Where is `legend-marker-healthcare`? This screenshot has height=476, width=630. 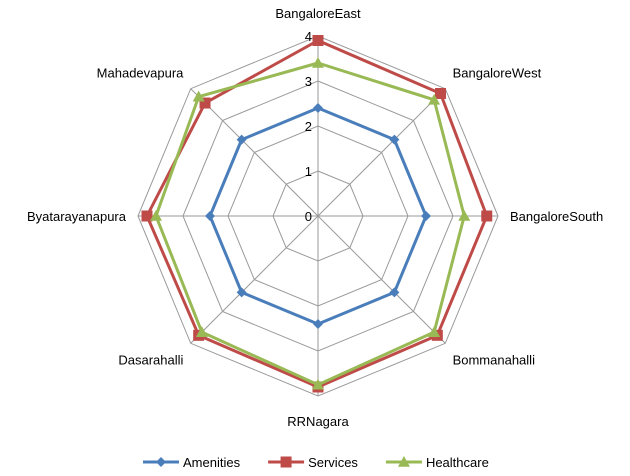
legend-marker-healthcare is located at coordinates (403, 461).